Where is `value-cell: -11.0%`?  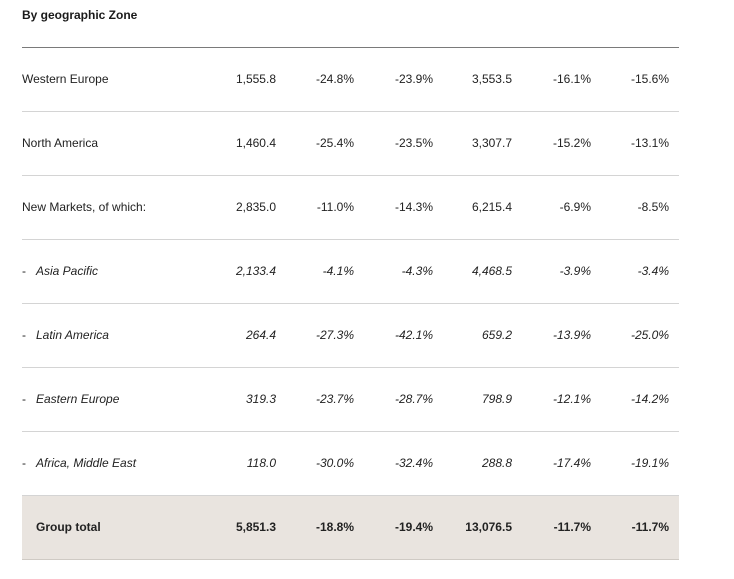
value-cell: -11.0% is located at coordinates (335, 207).